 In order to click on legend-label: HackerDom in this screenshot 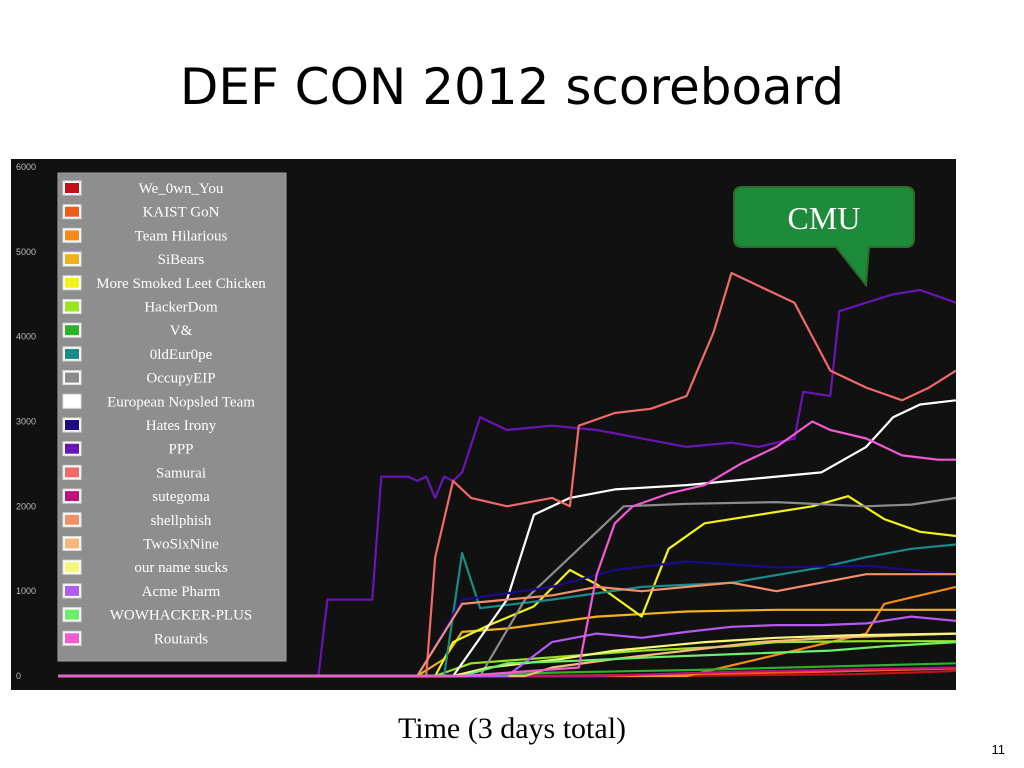, I will do `click(181, 308)`.